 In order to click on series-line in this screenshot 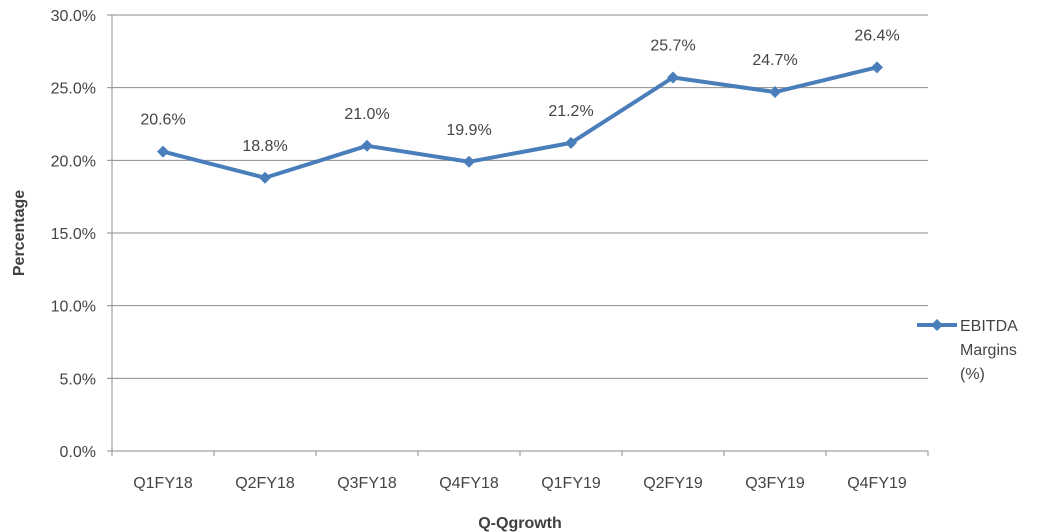, I will do `click(520, 122)`.